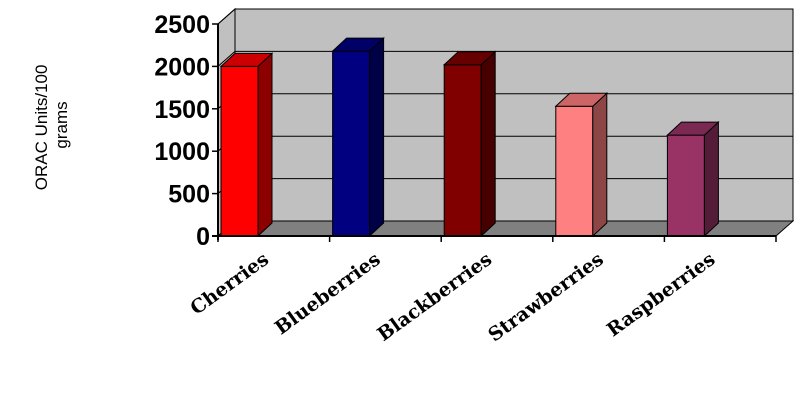  What do you see at coordinates (182, 25) in the screenshot?
I see `y-tick-label: 2500` at bounding box center [182, 25].